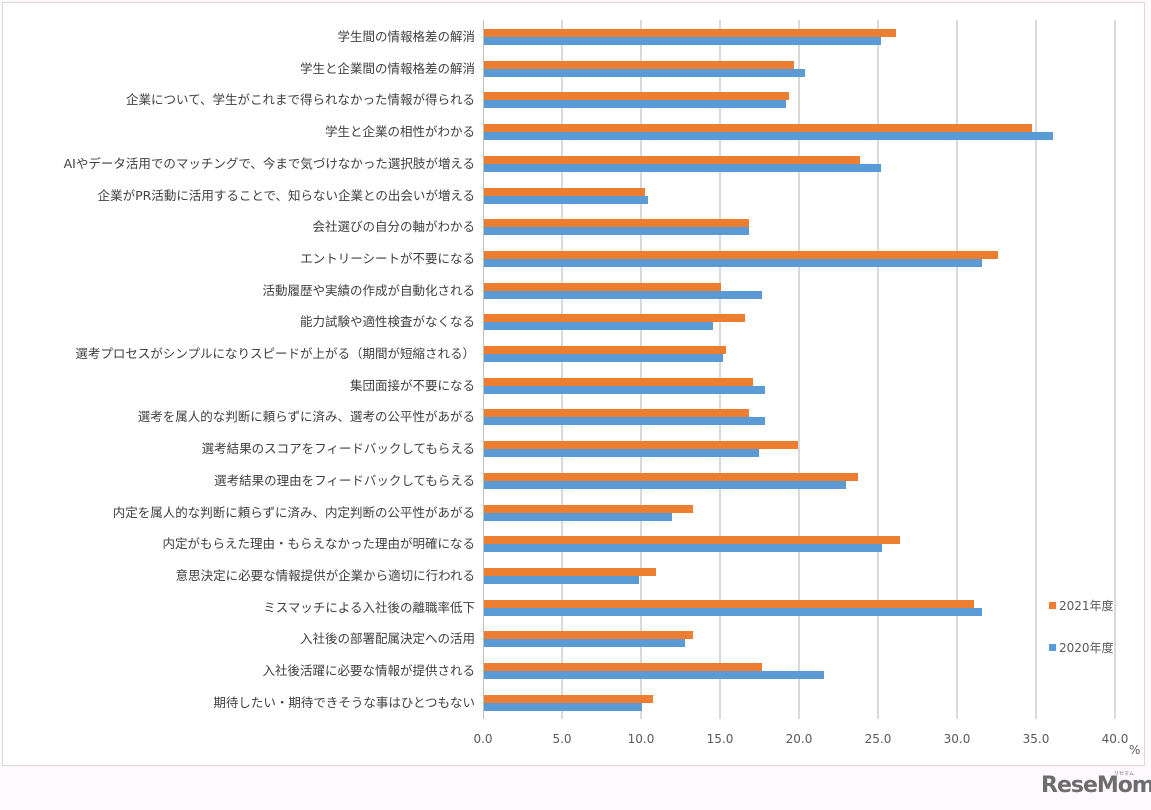 This screenshot has width=1151, height=810. I want to click on category-label: 選考結果のスコアをフィードバックしてもらえる, so click(338, 449).